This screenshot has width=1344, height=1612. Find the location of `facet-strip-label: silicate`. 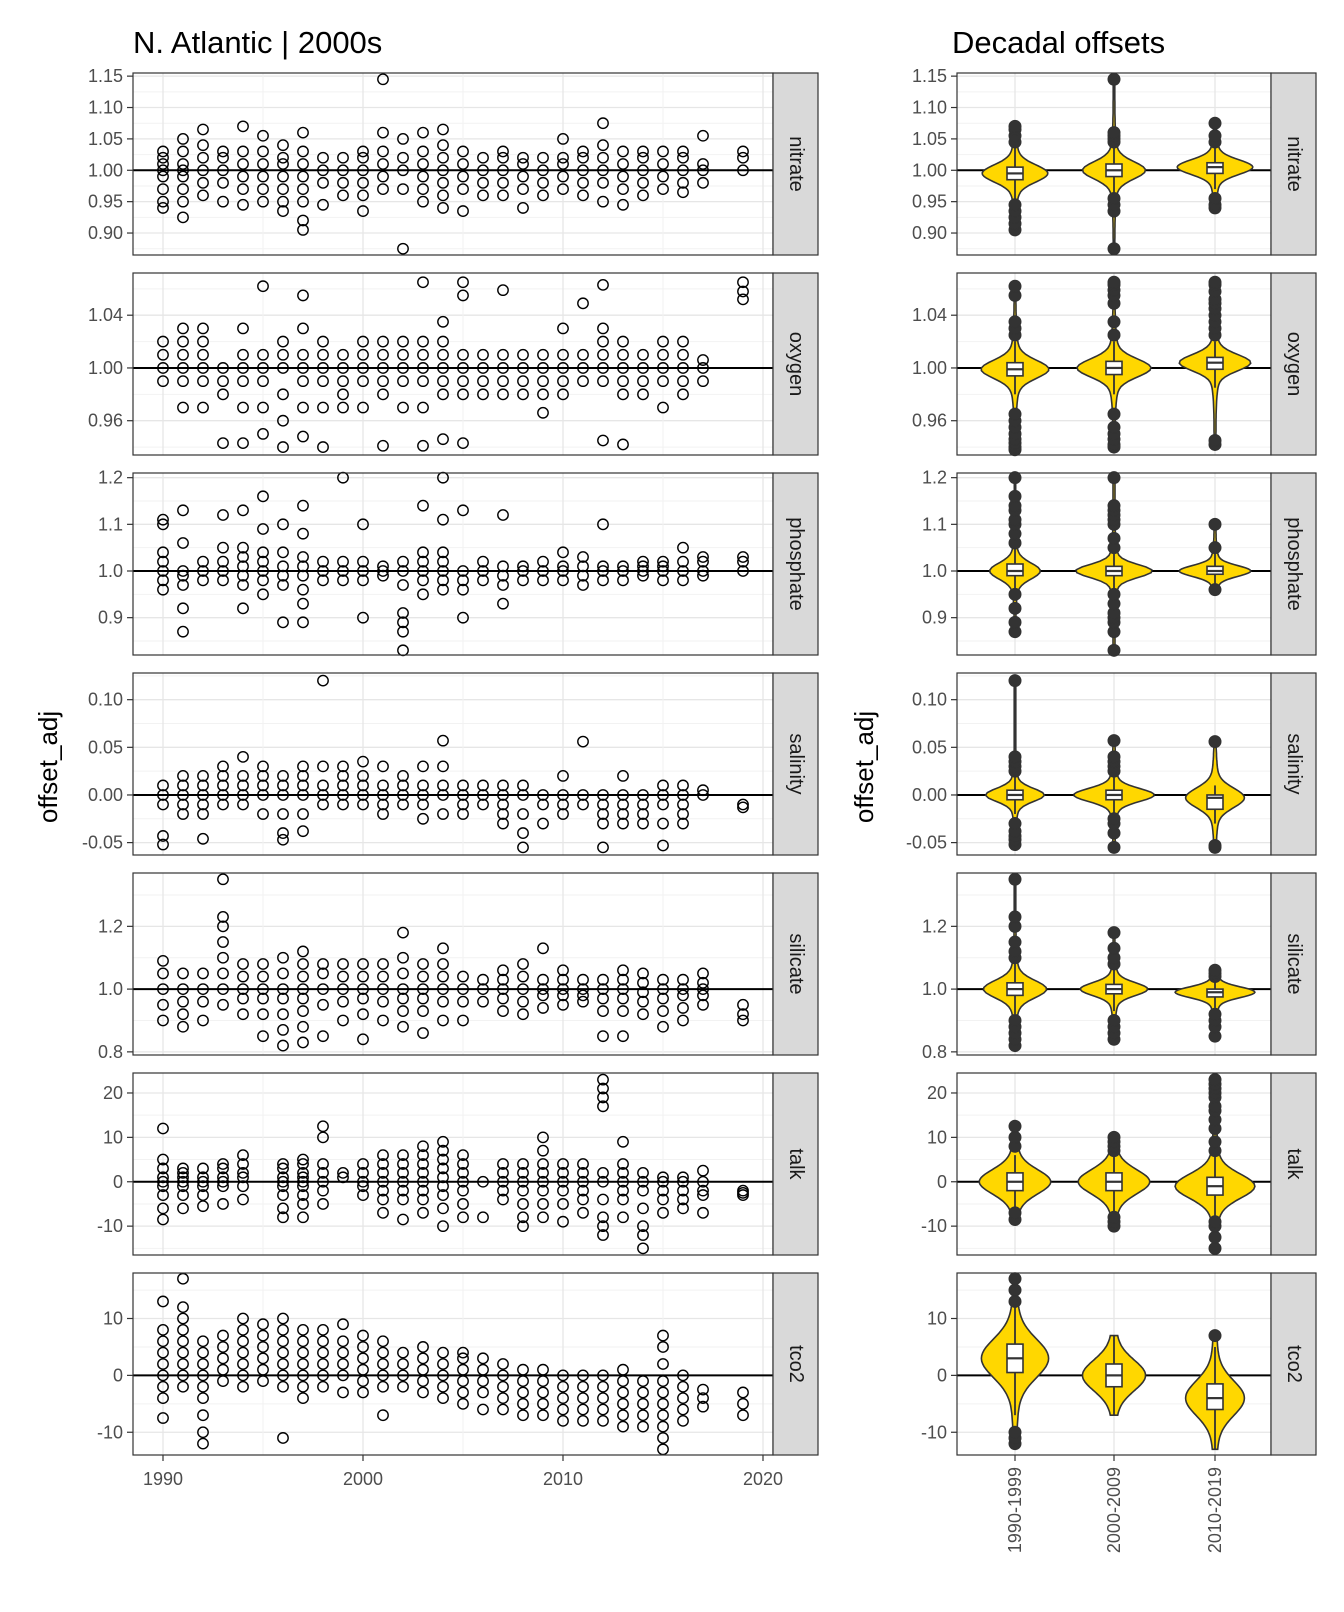

facet-strip-label: silicate is located at coordinates (1294, 963).